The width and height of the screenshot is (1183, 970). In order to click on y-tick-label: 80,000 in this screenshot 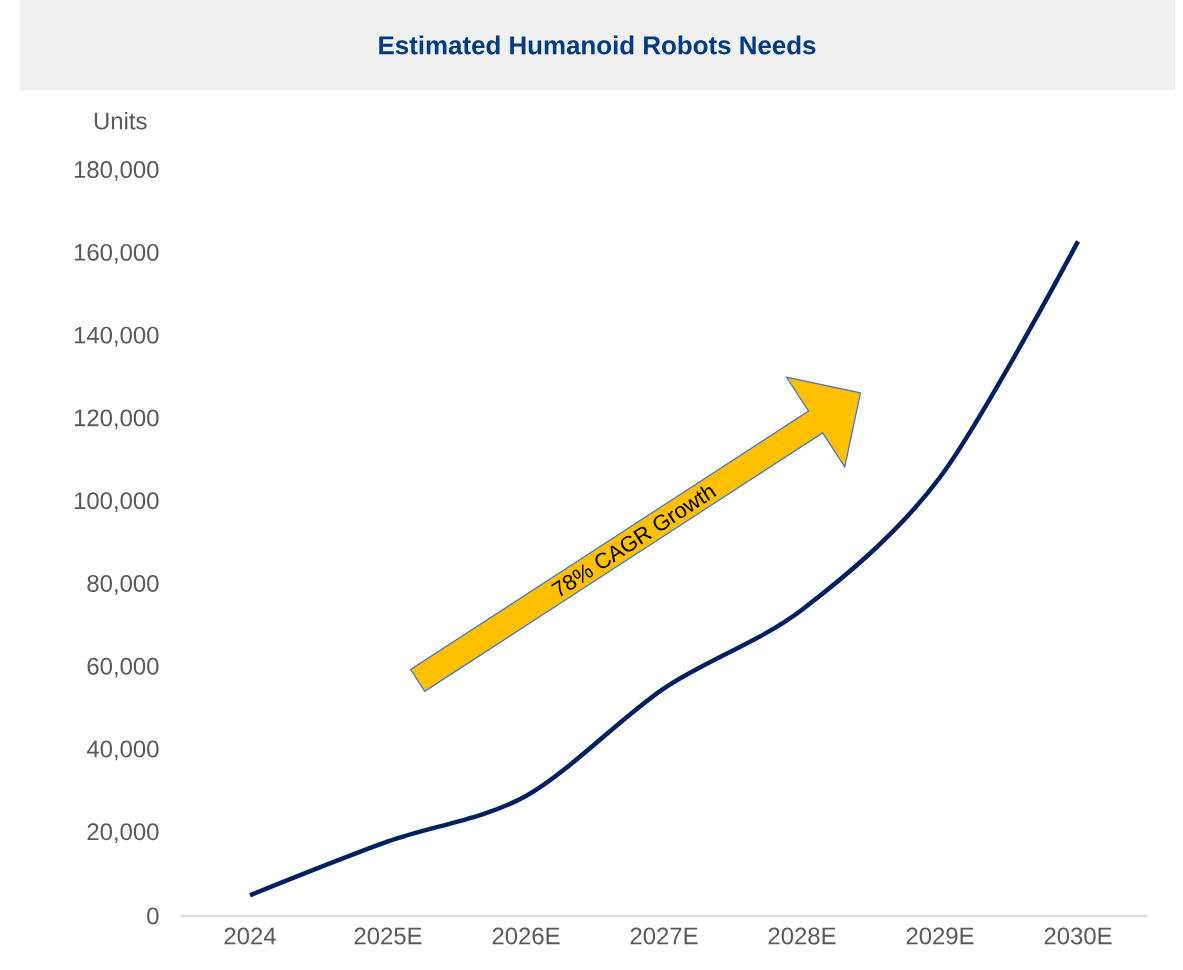, I will do `click(123, 585)`.